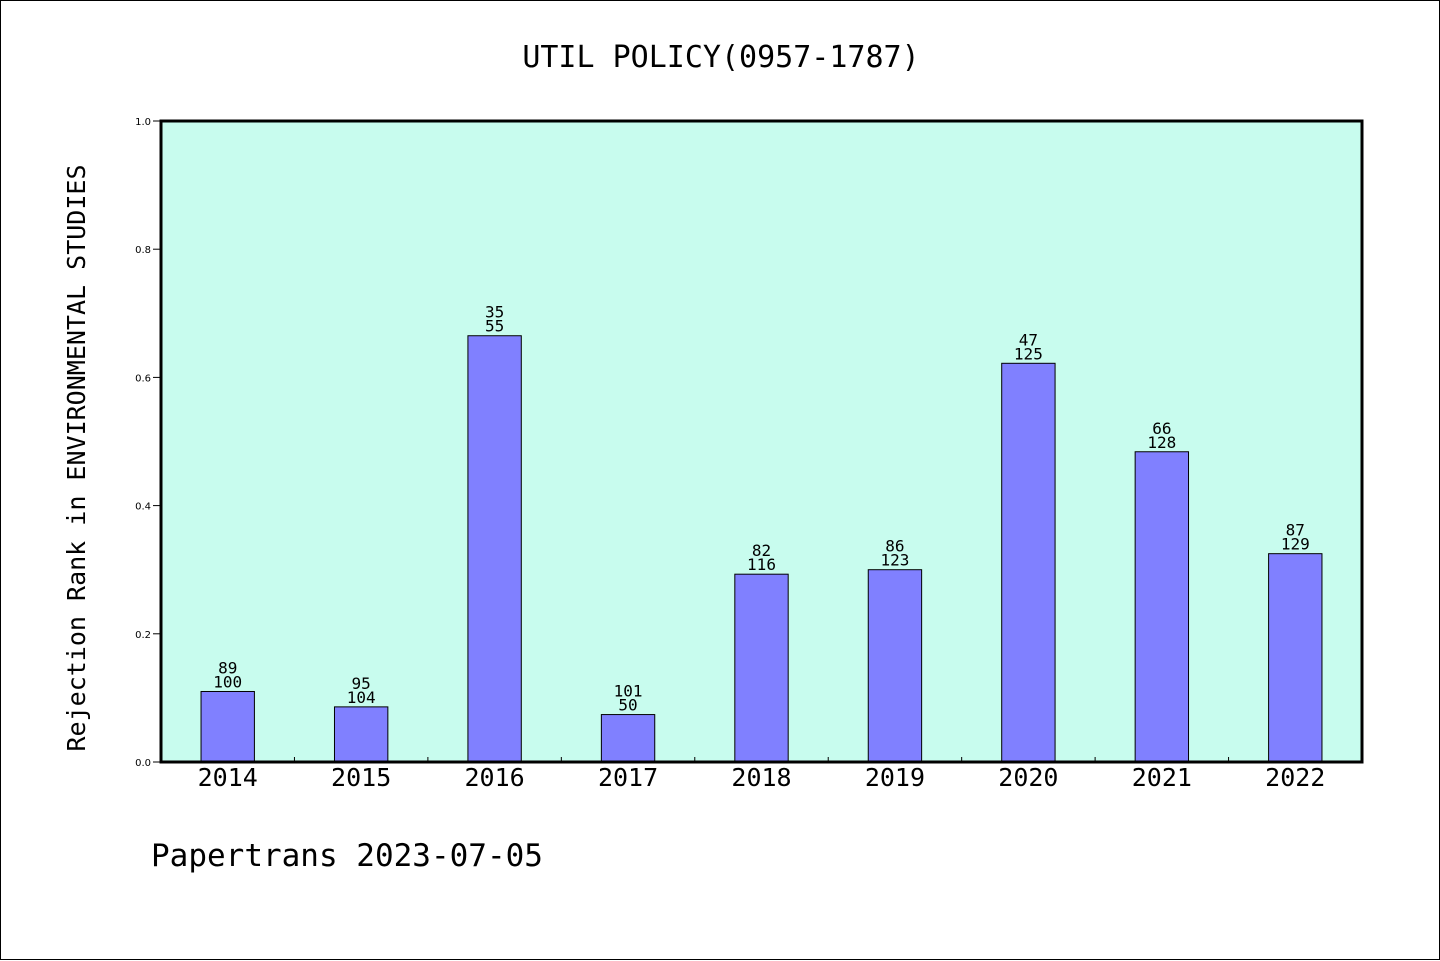 The image size is (1440, 961). Describe the element at coordinates (76, 458) in the screenshot. I see `y-axis-label: Rejection Rank in ENVIRONMENTAL STUDIES` at that location.